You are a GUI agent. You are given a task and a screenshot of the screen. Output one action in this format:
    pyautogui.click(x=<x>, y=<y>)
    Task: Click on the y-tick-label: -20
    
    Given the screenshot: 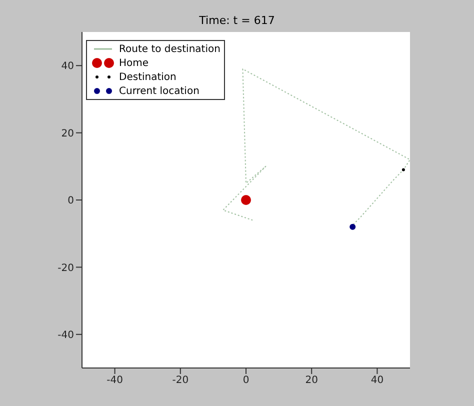 What is the action you would take?
    pyautogui.click(x=66, y=268)
    